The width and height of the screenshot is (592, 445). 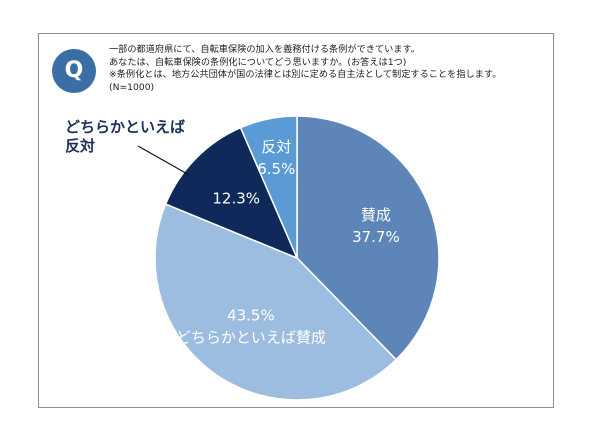 I want to click on pie-label-line: 反対, so click(x=276, y=147).